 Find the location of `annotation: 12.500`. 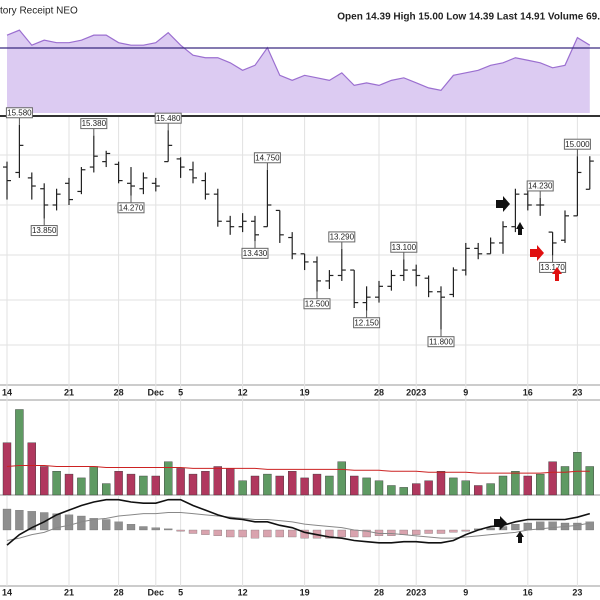

annotation: 12.500 is located at coordinates (317, 303).